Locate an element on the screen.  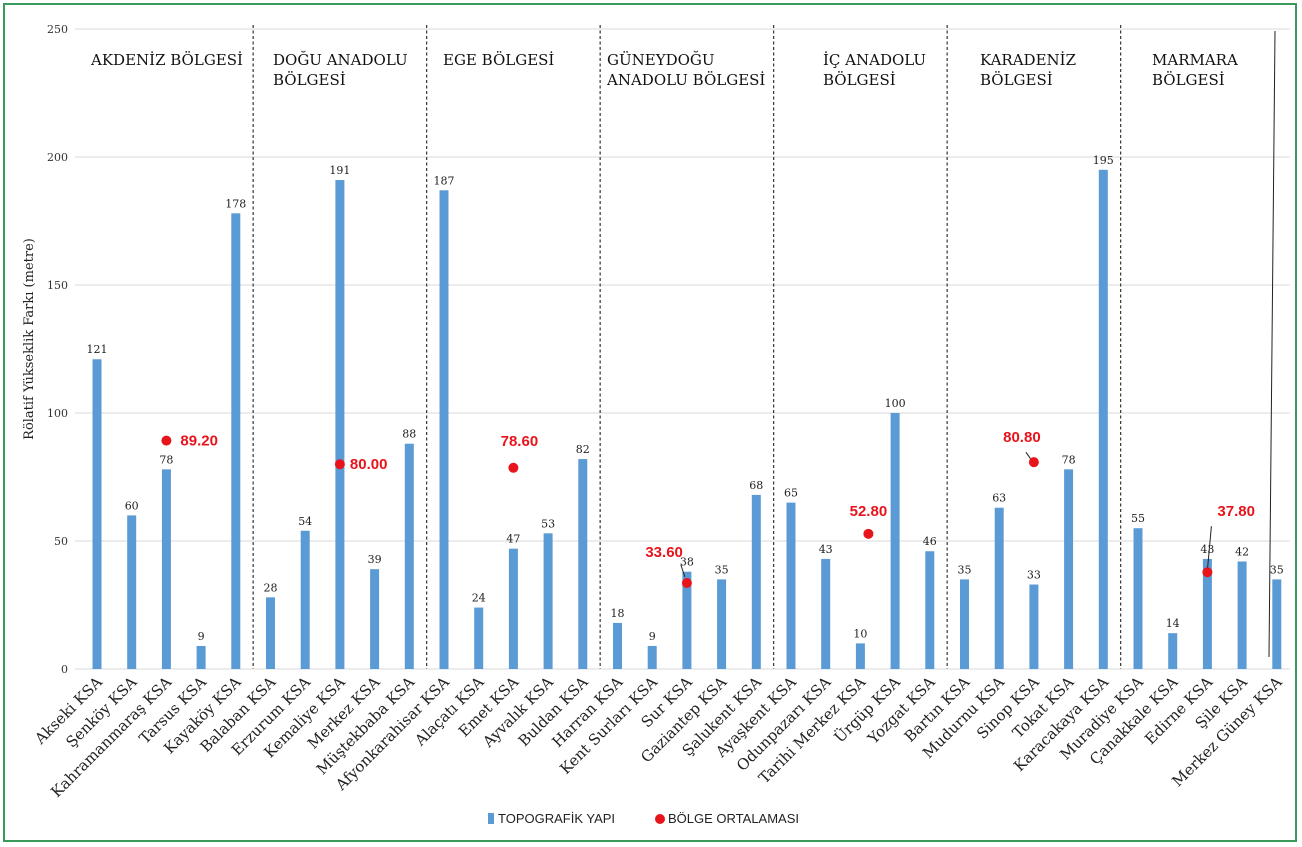
value-label: 47 is located at coordinates (513, 539).